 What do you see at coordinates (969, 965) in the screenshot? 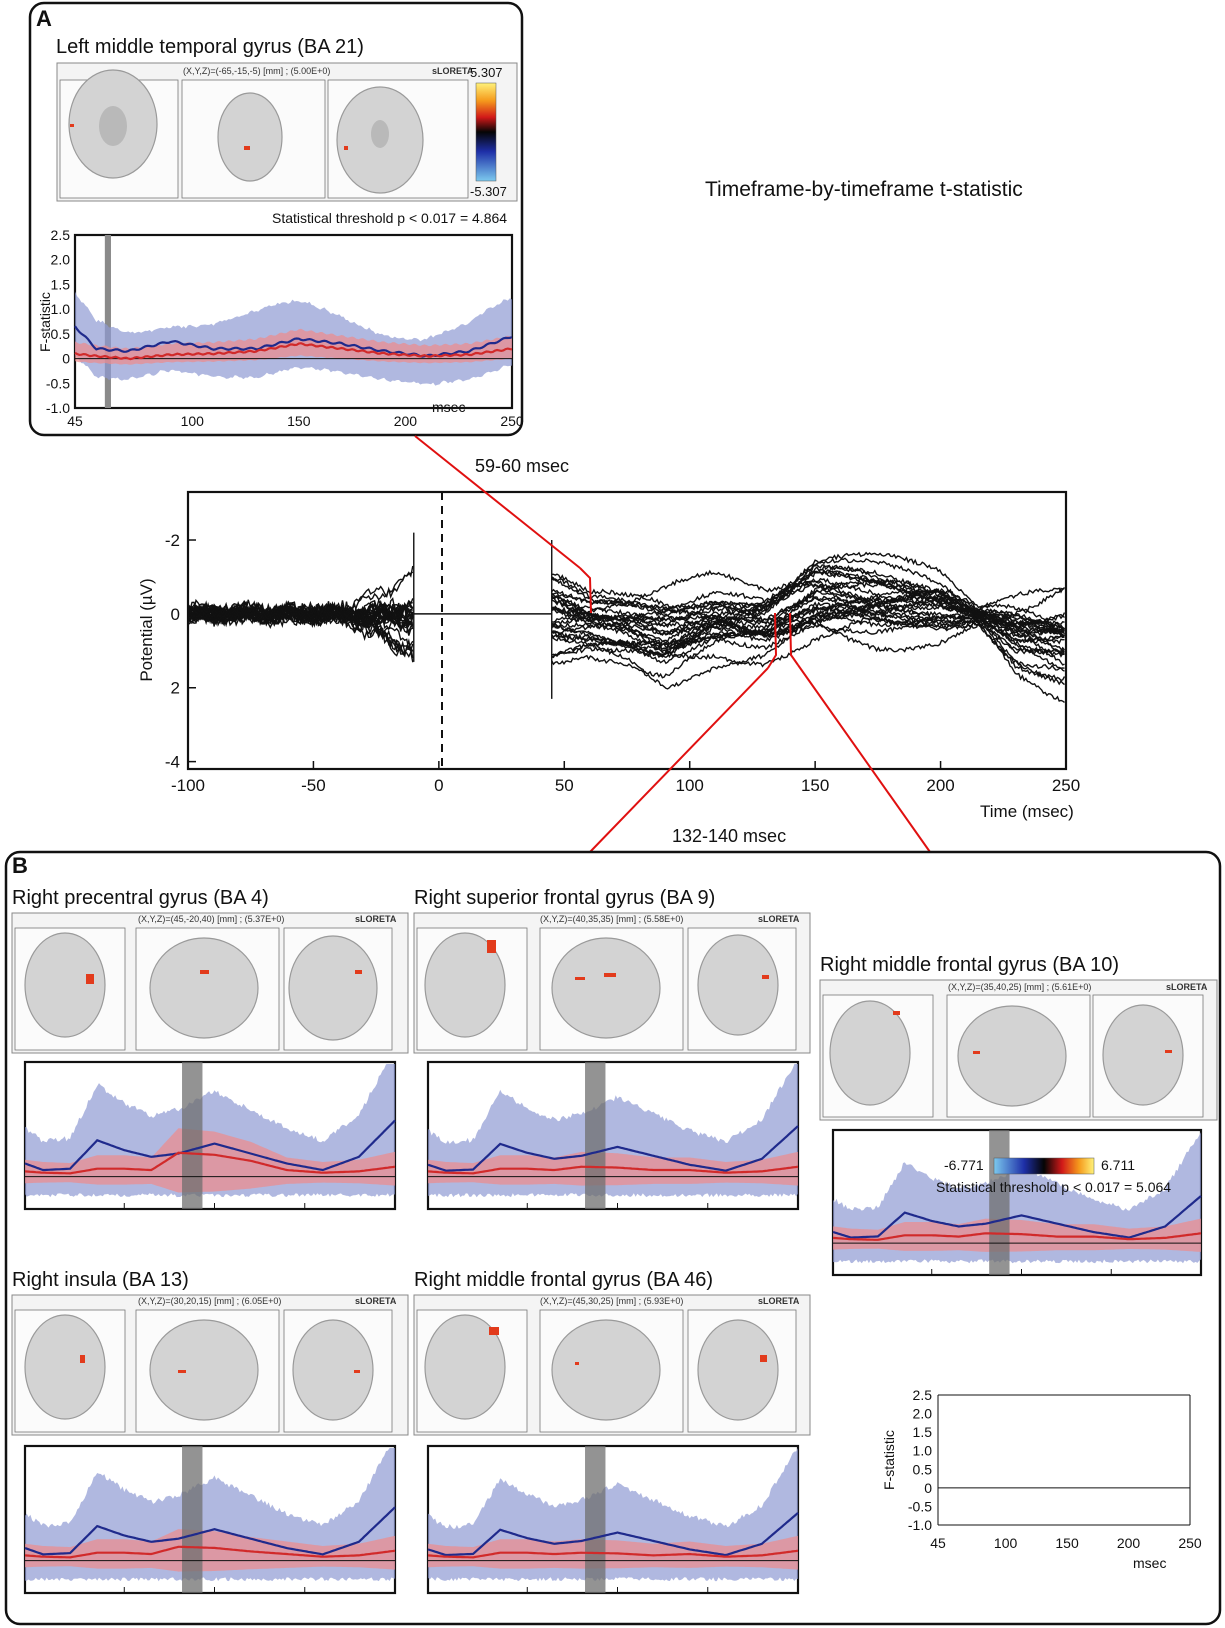
I see `region-title-ba10: Right middle frontal gyrus (BA 10)` at bounding box center [969, 965].